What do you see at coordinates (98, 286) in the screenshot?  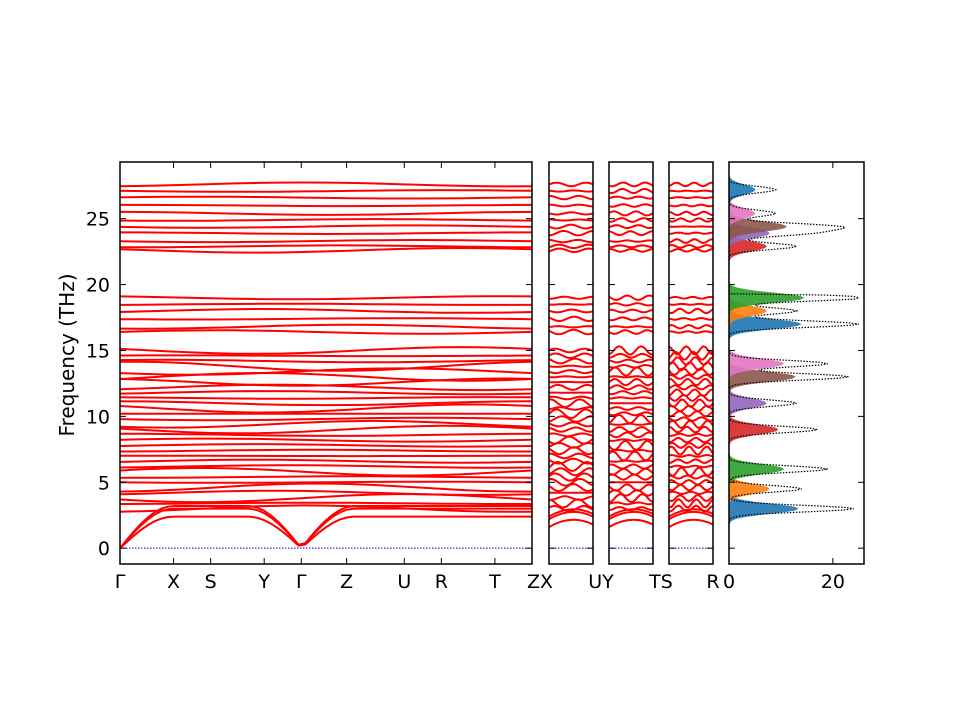 I see `y-tick-label: 20` at bounding box center [98, 286].